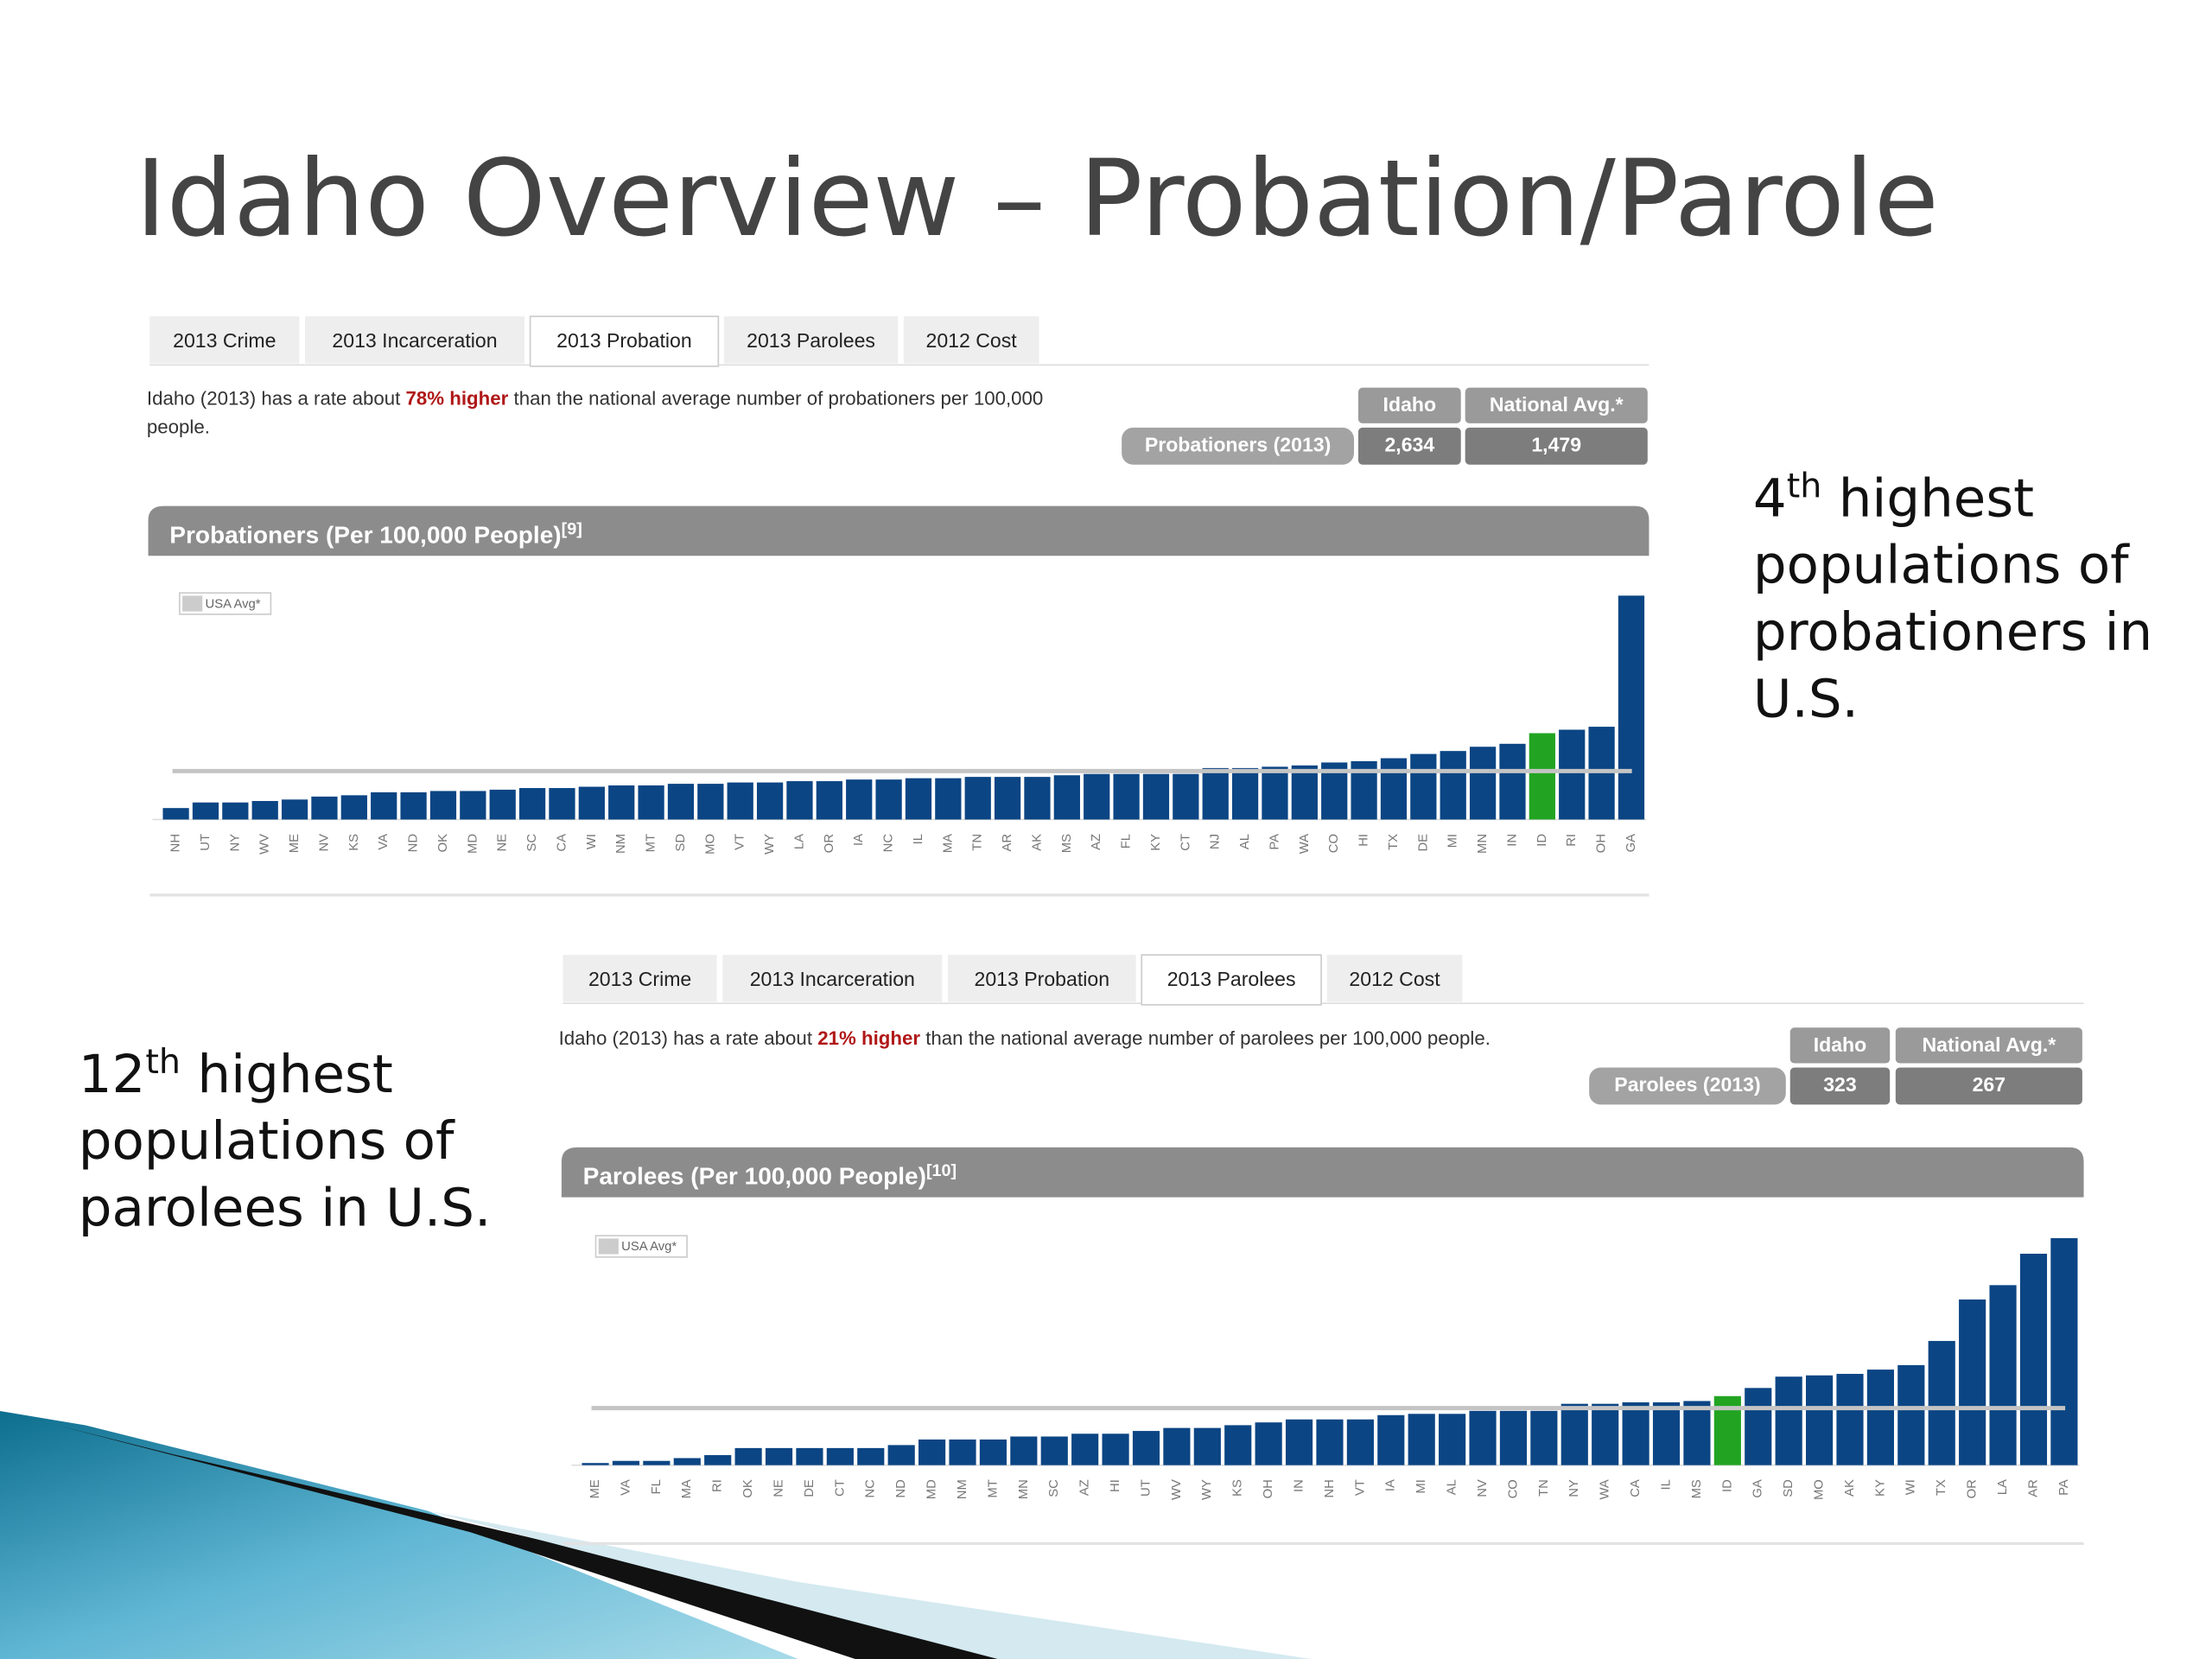 The image size is (2212, 1659). What do you see at coordinates (941, 1170) in the screenshot?
I see `chart-title-ref: [10]` at bounding box center [941, 1170].